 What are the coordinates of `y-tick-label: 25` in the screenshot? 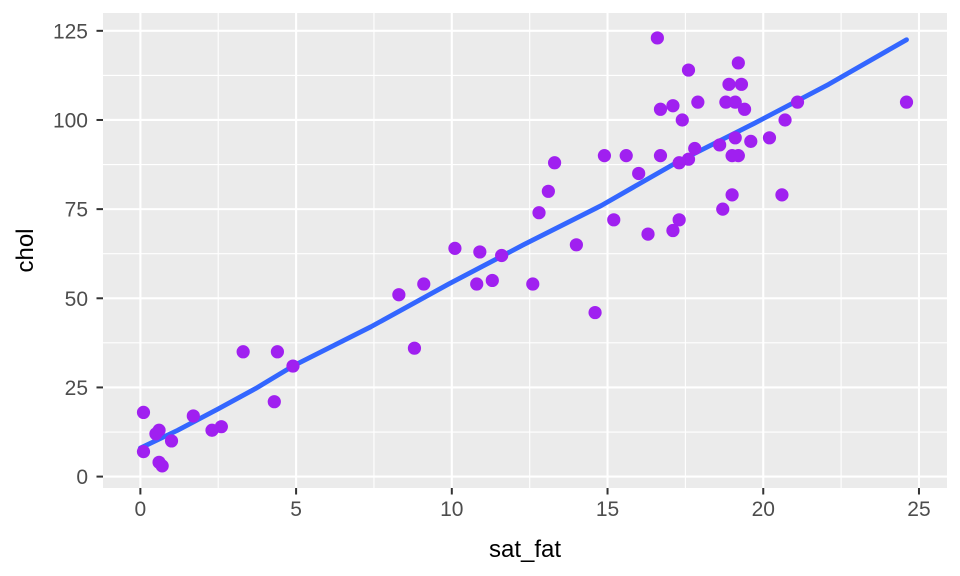 It's located at (76, 388).